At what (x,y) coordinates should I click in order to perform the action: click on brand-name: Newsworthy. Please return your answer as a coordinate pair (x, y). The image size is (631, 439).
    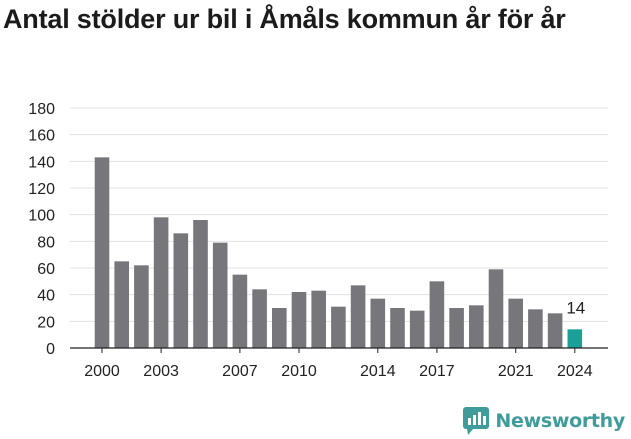
    Looking at the image, I should click on (560, 421).